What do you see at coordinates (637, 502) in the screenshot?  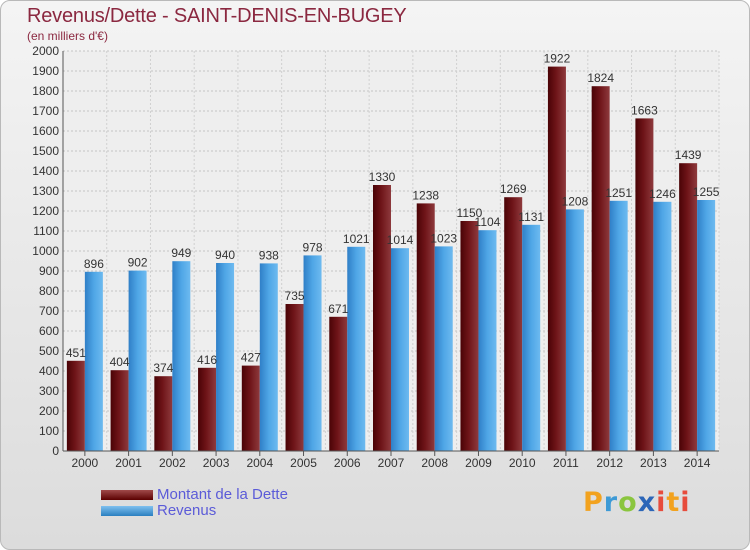 I see `proxiti-logo: Proxiti` at bounding box center [637, 502].